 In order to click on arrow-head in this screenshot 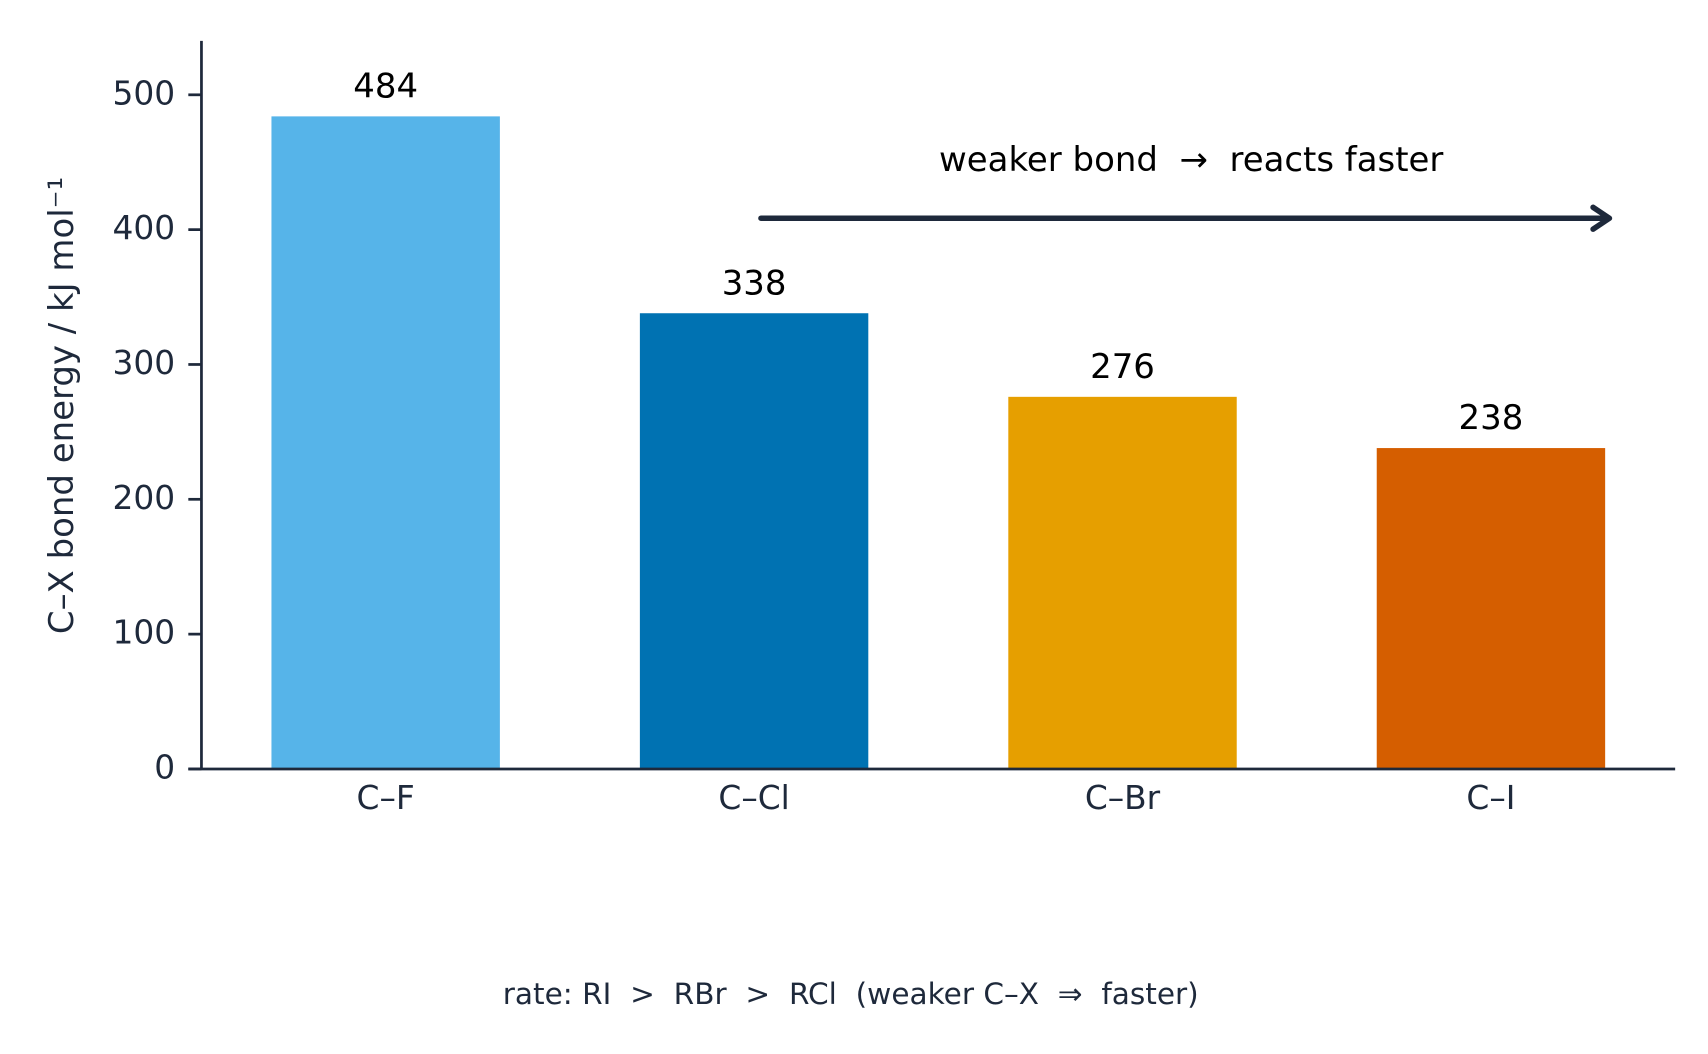, I will do `click(1601, 218)`.